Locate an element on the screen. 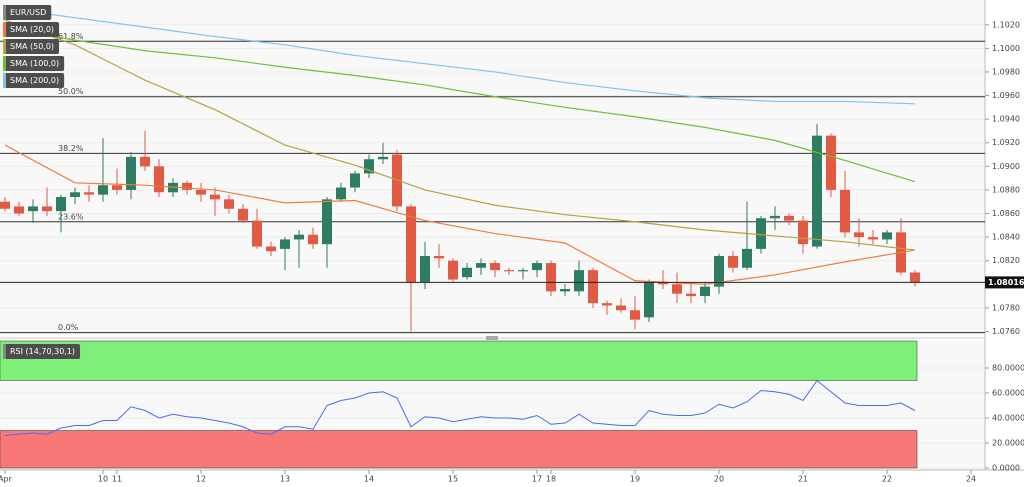 The width and height of the screenshot is (1024, 487). overbought-zone is located at coordinates (459, 360).